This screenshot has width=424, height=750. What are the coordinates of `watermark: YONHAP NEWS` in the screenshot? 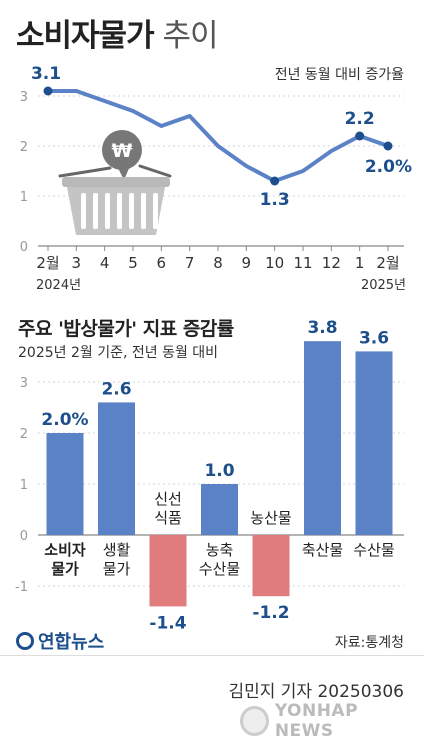 It's located at (328, 721).